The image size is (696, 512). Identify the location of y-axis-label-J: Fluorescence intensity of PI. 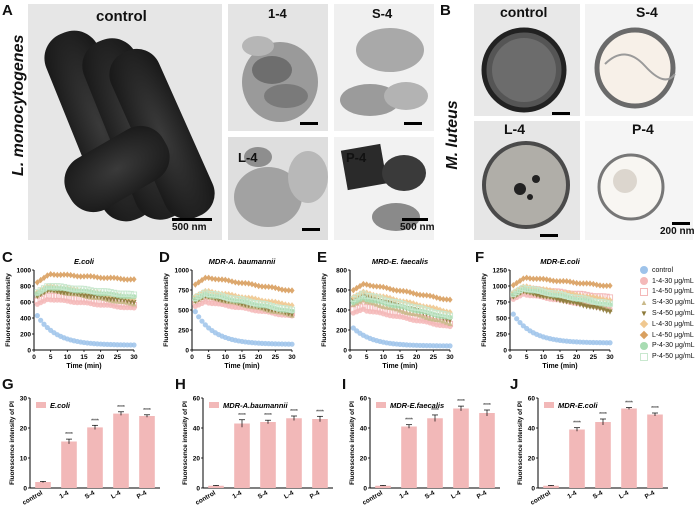
(520, 443).